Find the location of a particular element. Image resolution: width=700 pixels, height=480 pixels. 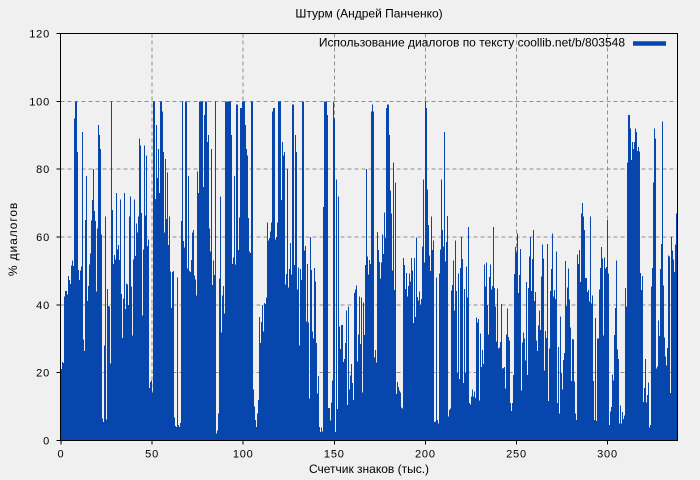

svg-text: % диалогов is located at coordinates (13, 239).